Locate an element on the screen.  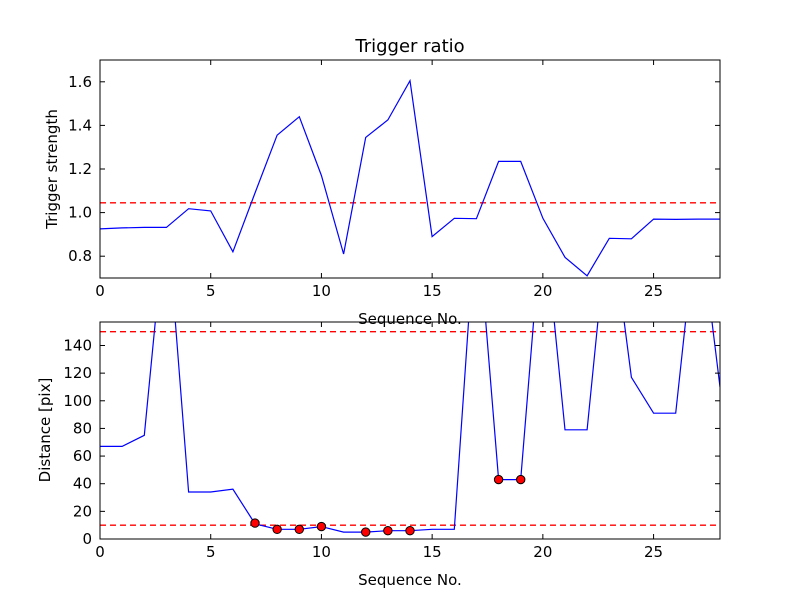
y-tick-label: 80 is located at coordinates (82, 428).